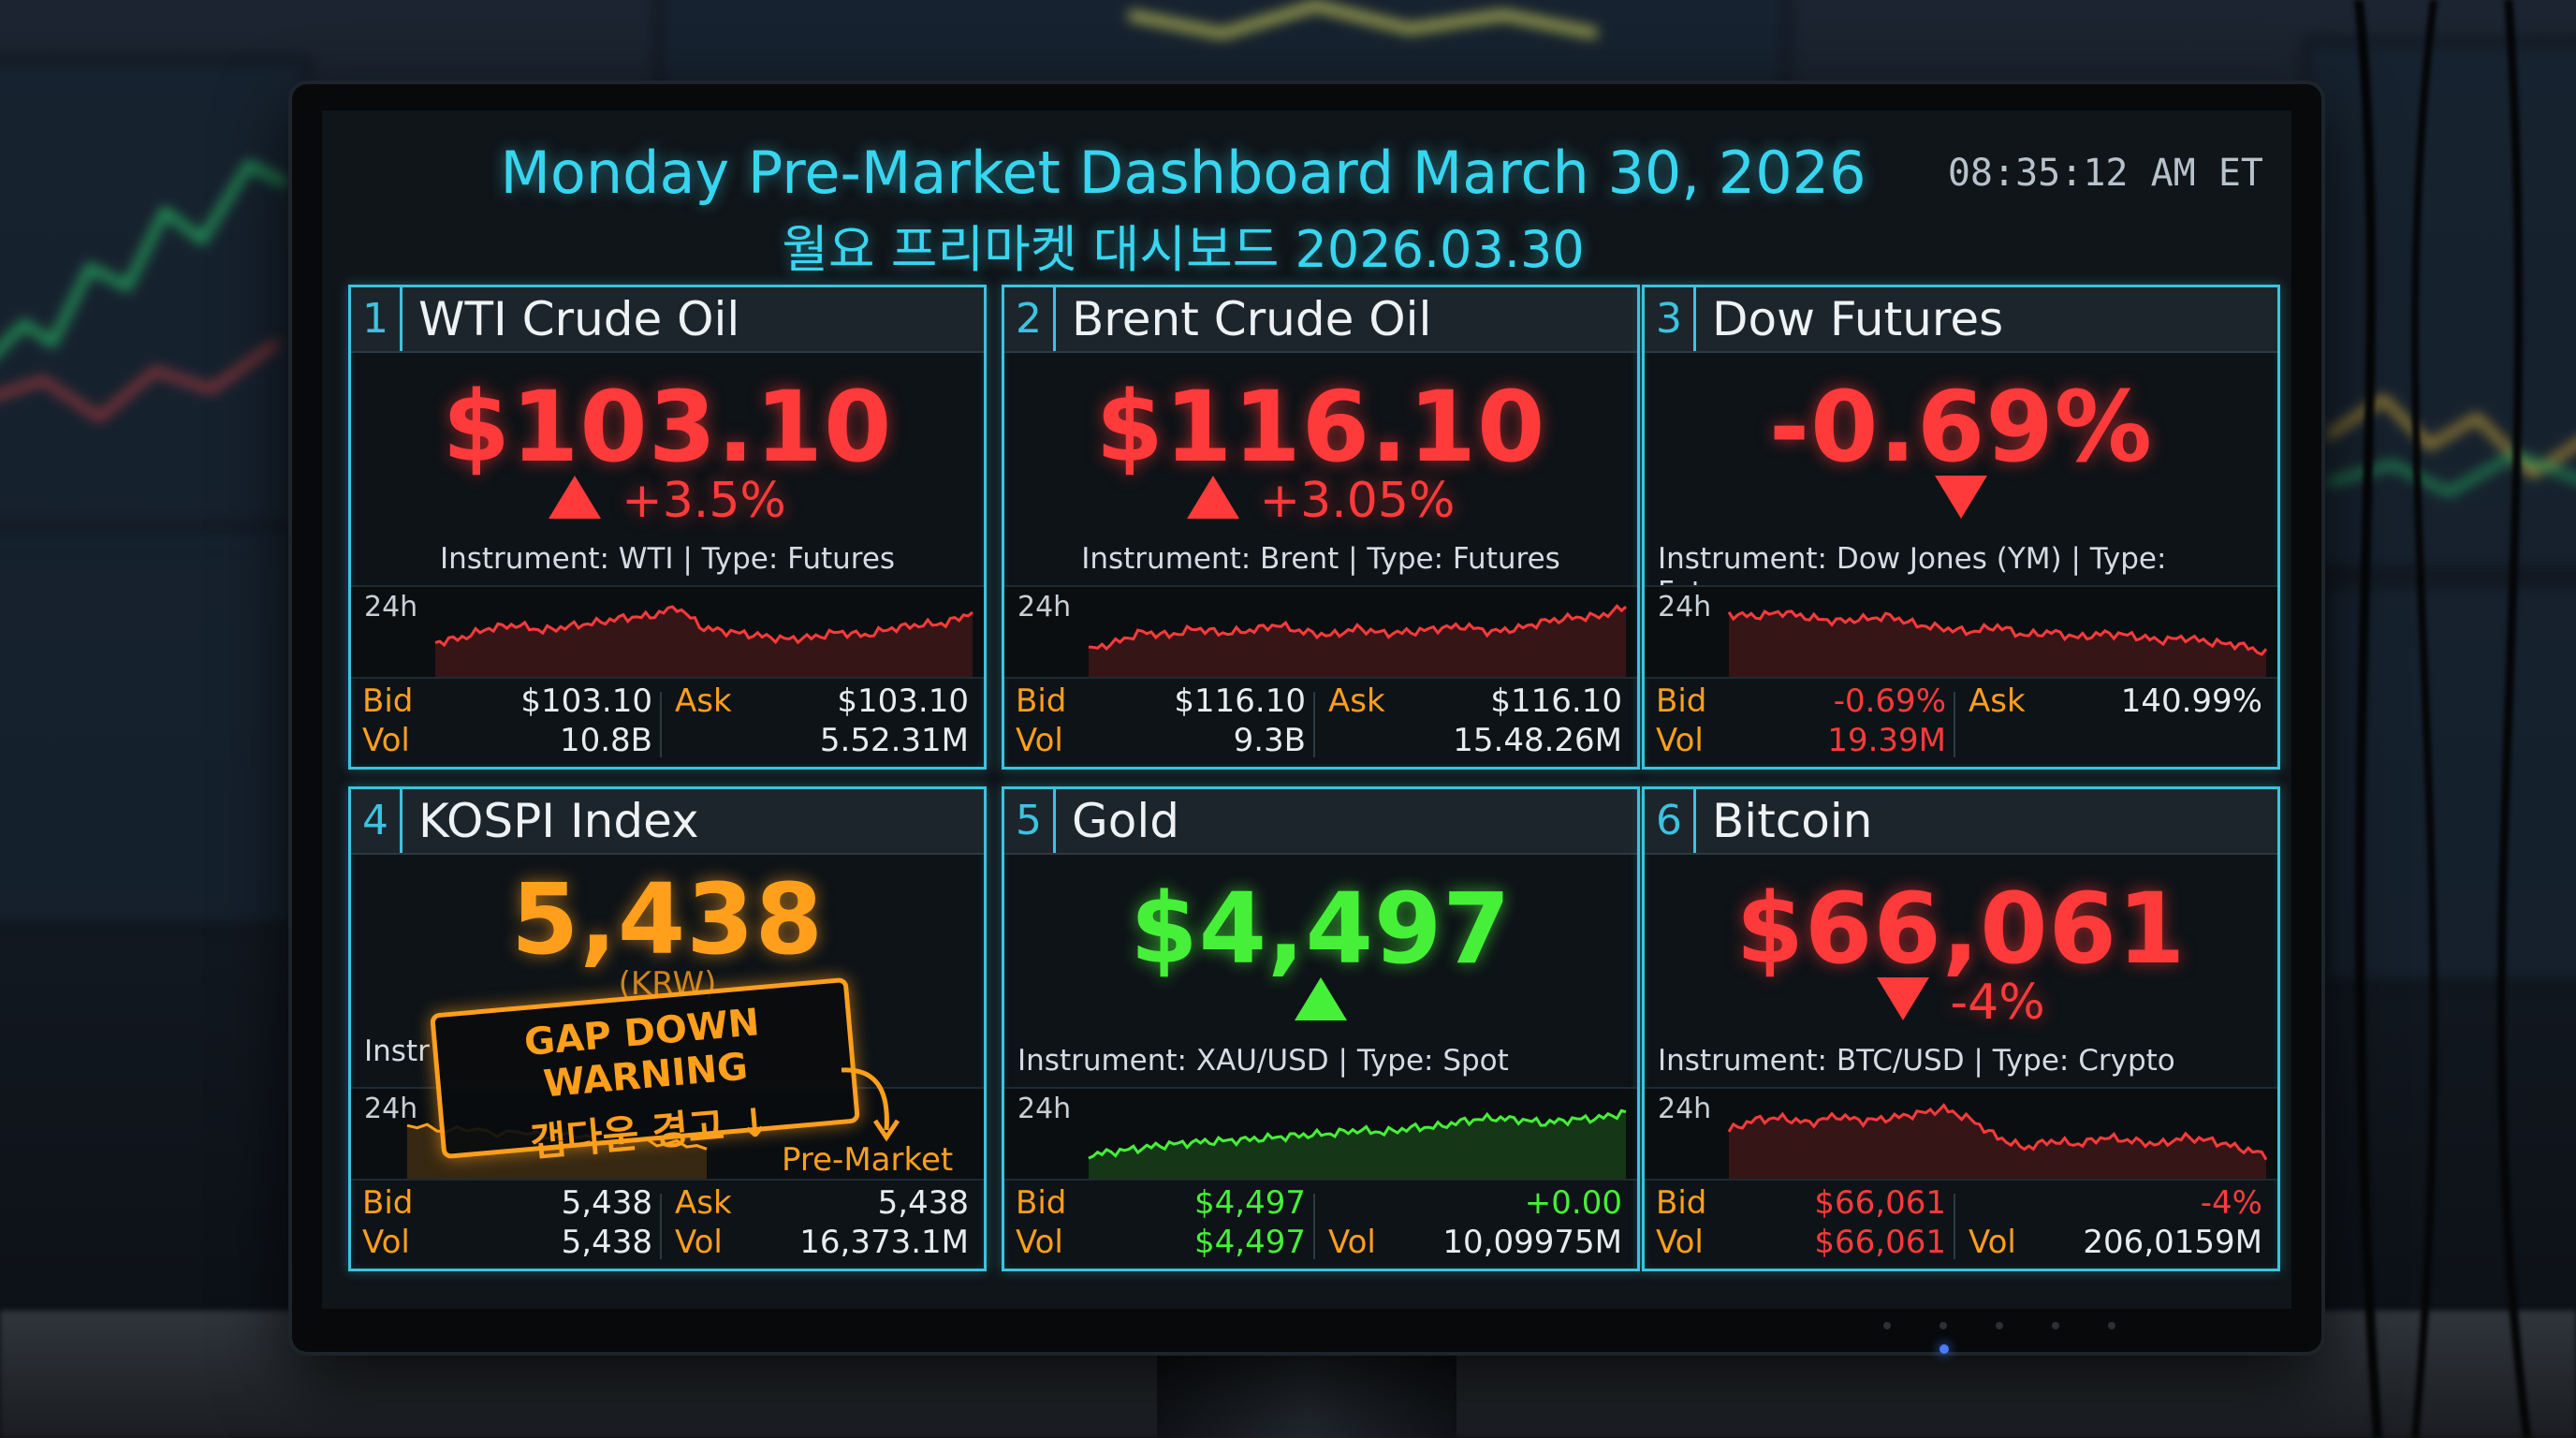 The image size is (2576, 1438). What do you see at coordinates (667, 320) in the screenshot?
I see `panel-header: 1 WTI Crude Oil` at bounding box center [667, 320].